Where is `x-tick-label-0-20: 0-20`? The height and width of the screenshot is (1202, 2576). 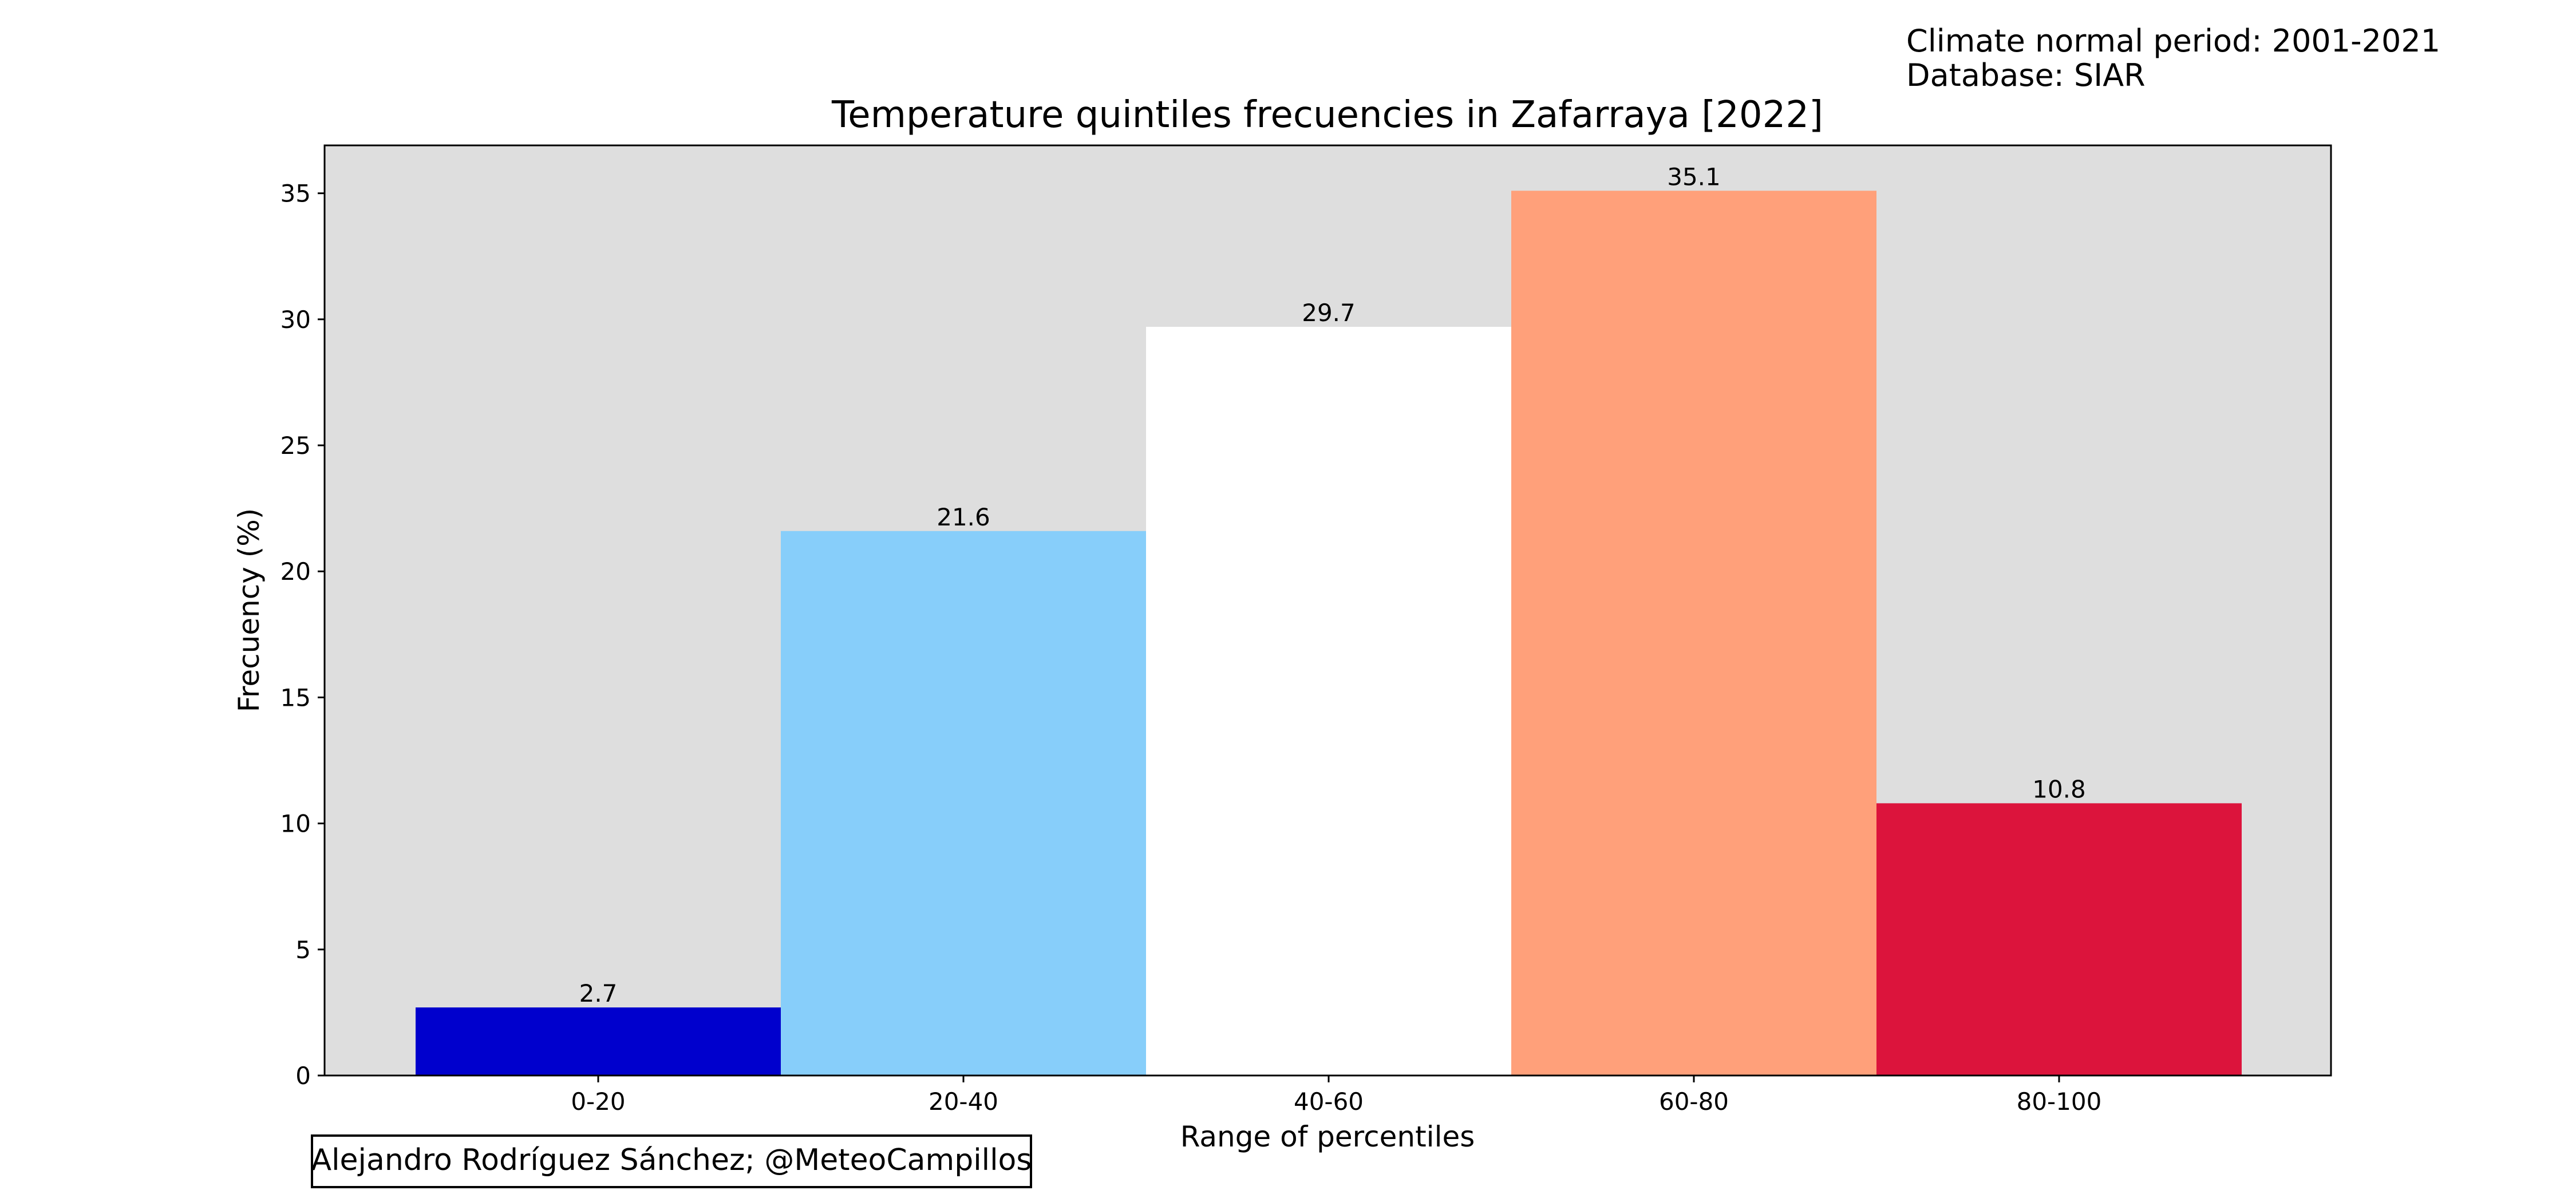
x-tick-label-0-20: 0-20 is located at coordinates (598, 1102).